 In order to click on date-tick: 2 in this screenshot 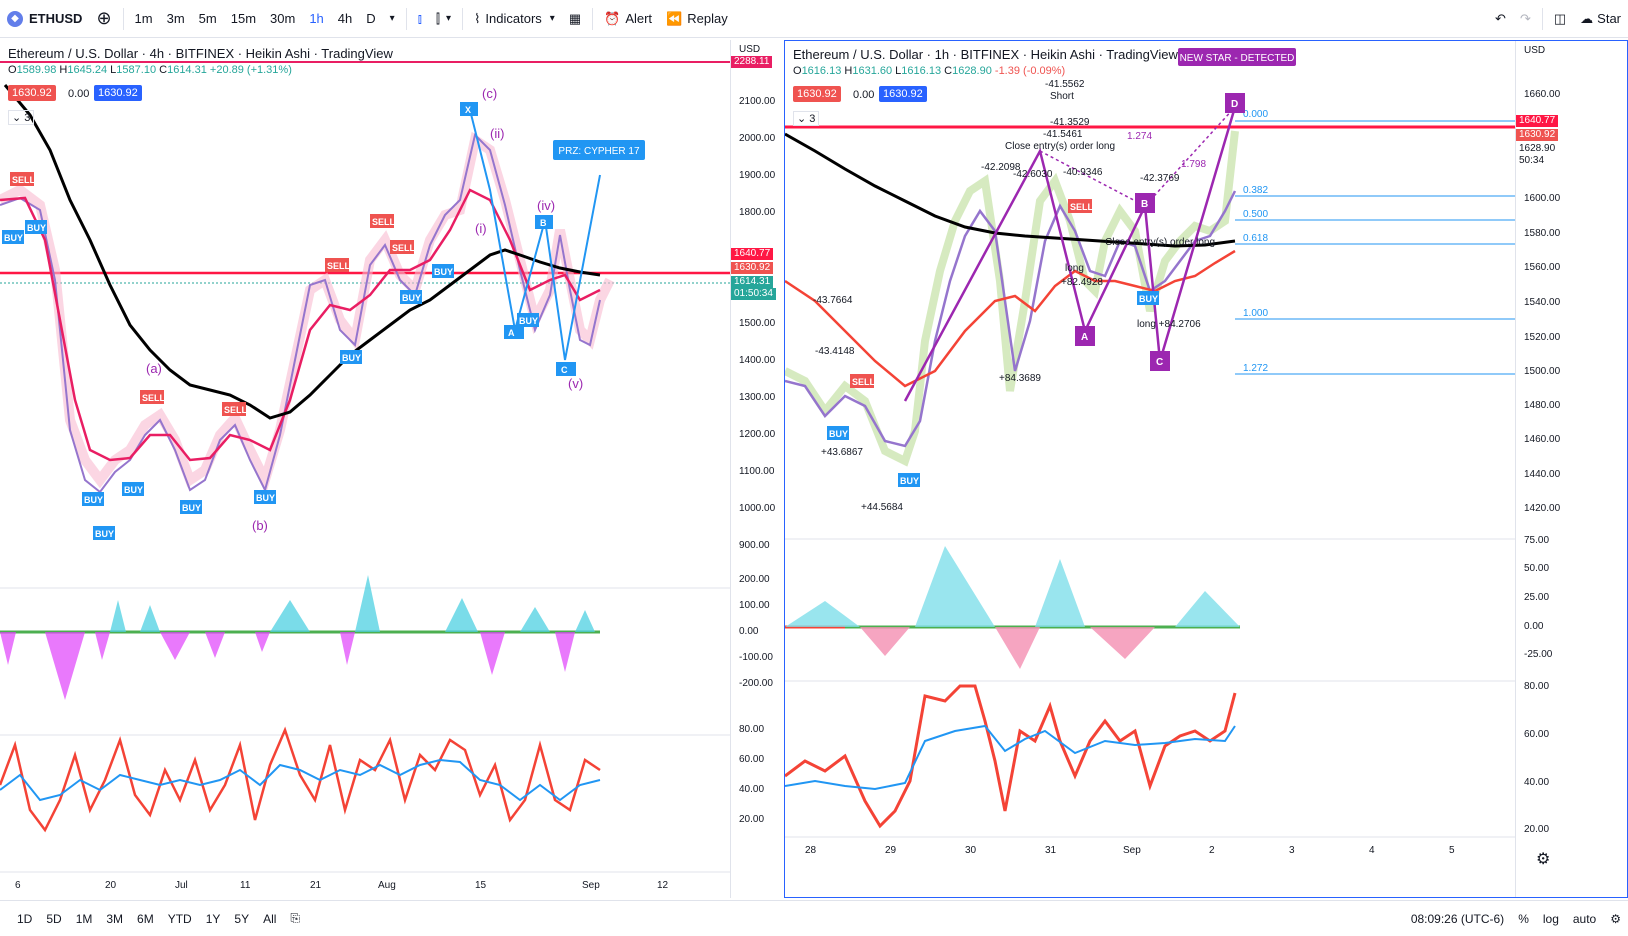, I will do `click(1212, 850)`.